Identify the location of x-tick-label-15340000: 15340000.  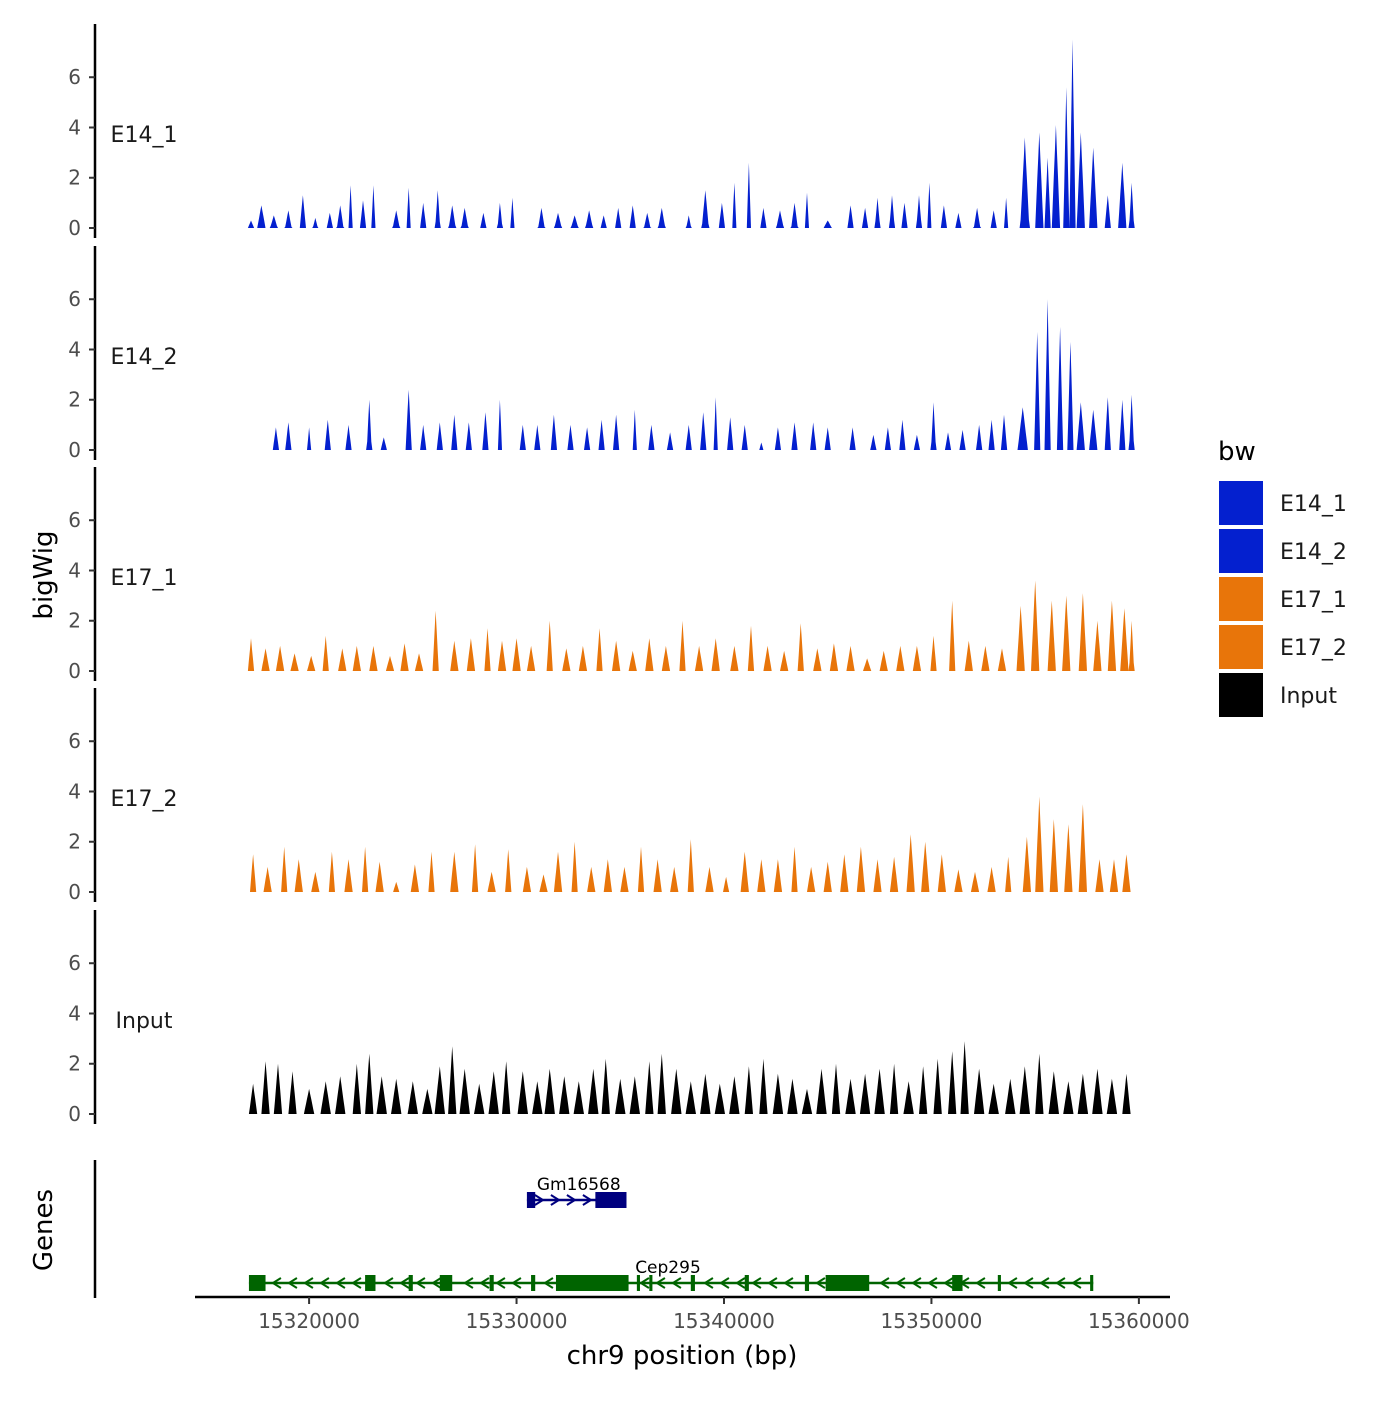
(724, 1321).